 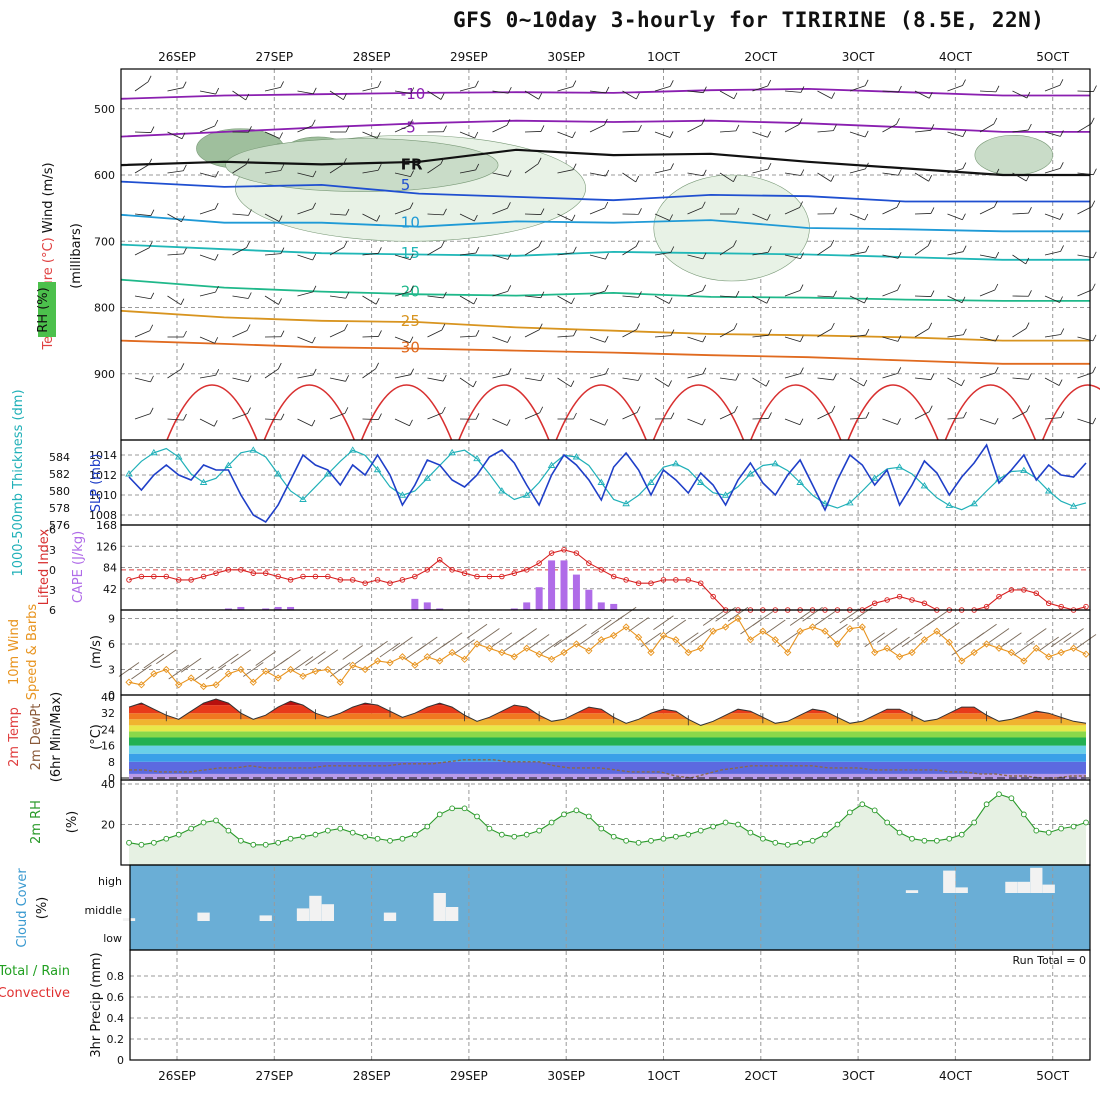 What do you see at coordinates (35, 971) in the screenshot?
I see `precip-total-label: Total / Rain` at bounding box center [35, 971].